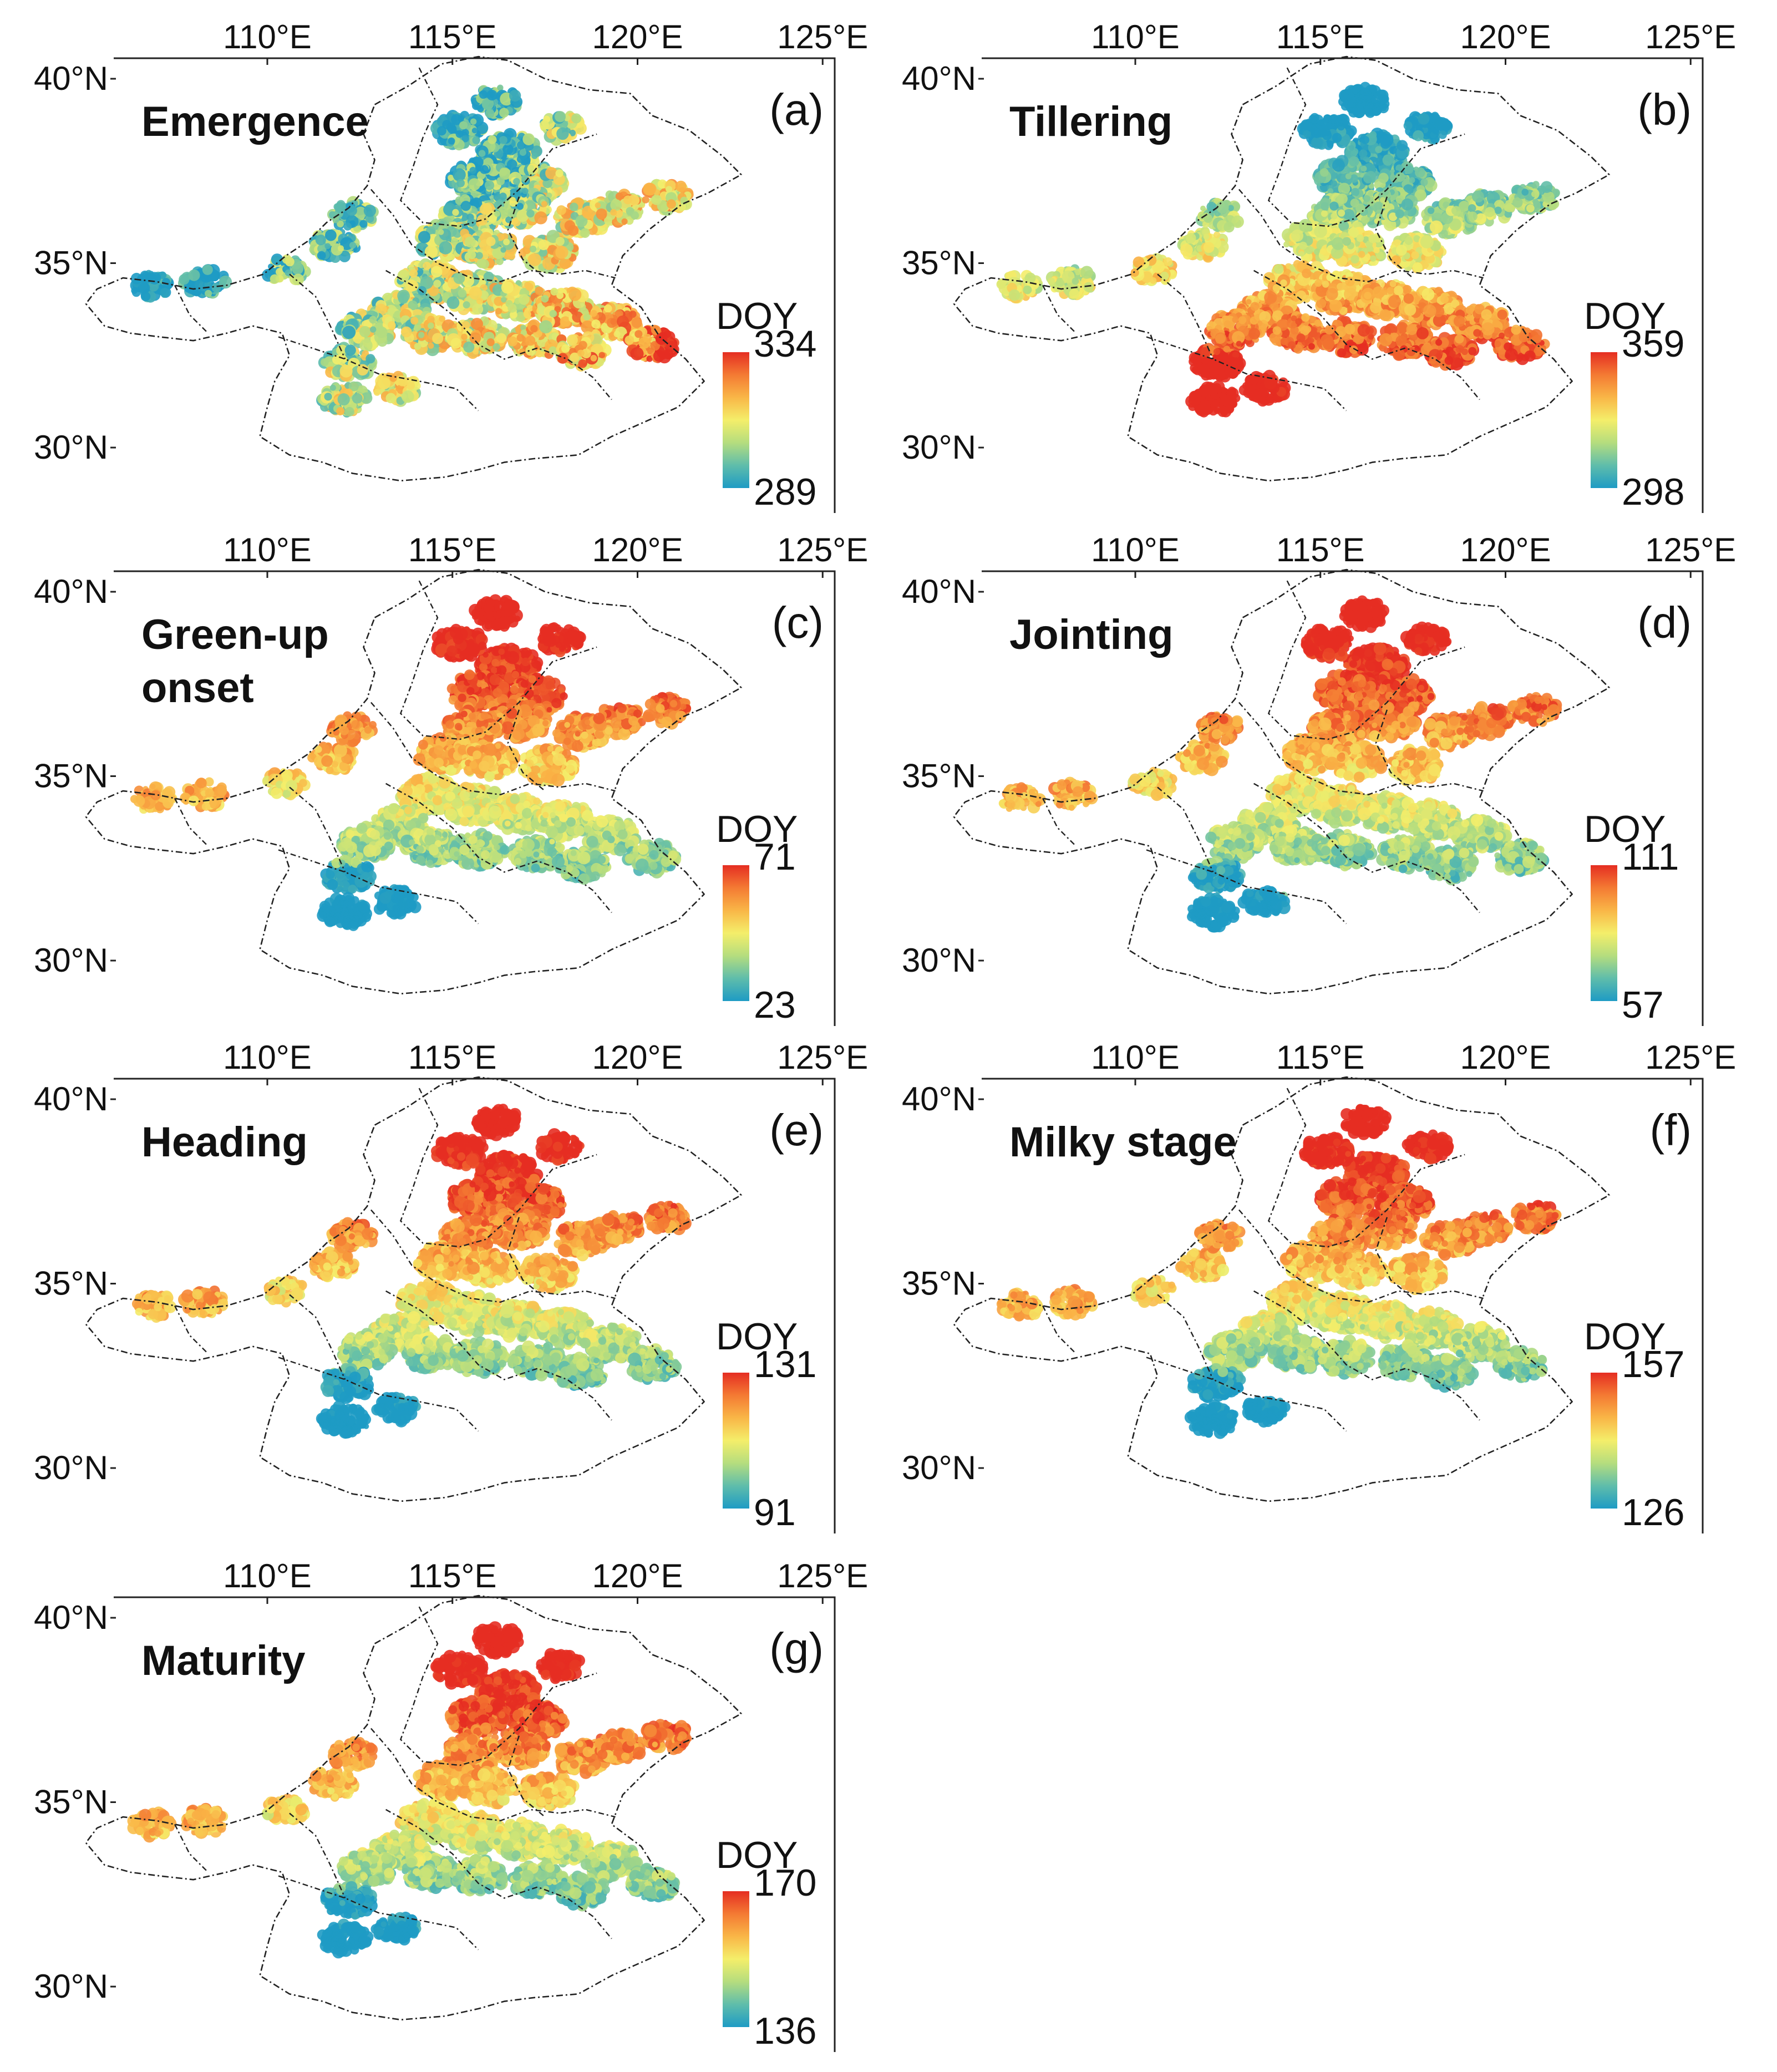 The width and height of the screenshot is (1777, 2072). Describe the element at coordinates (452, 36) in the screenshot. I see `lon-tick-label: 115°E` at that location.